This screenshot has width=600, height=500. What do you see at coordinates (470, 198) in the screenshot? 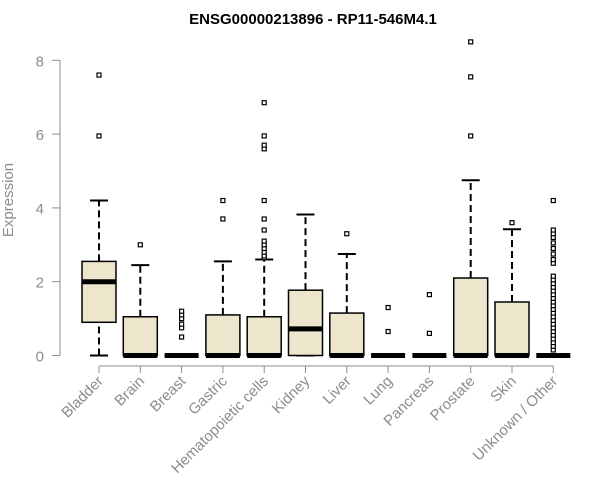
I see `box-prostate` at bounding box center [470, 198].